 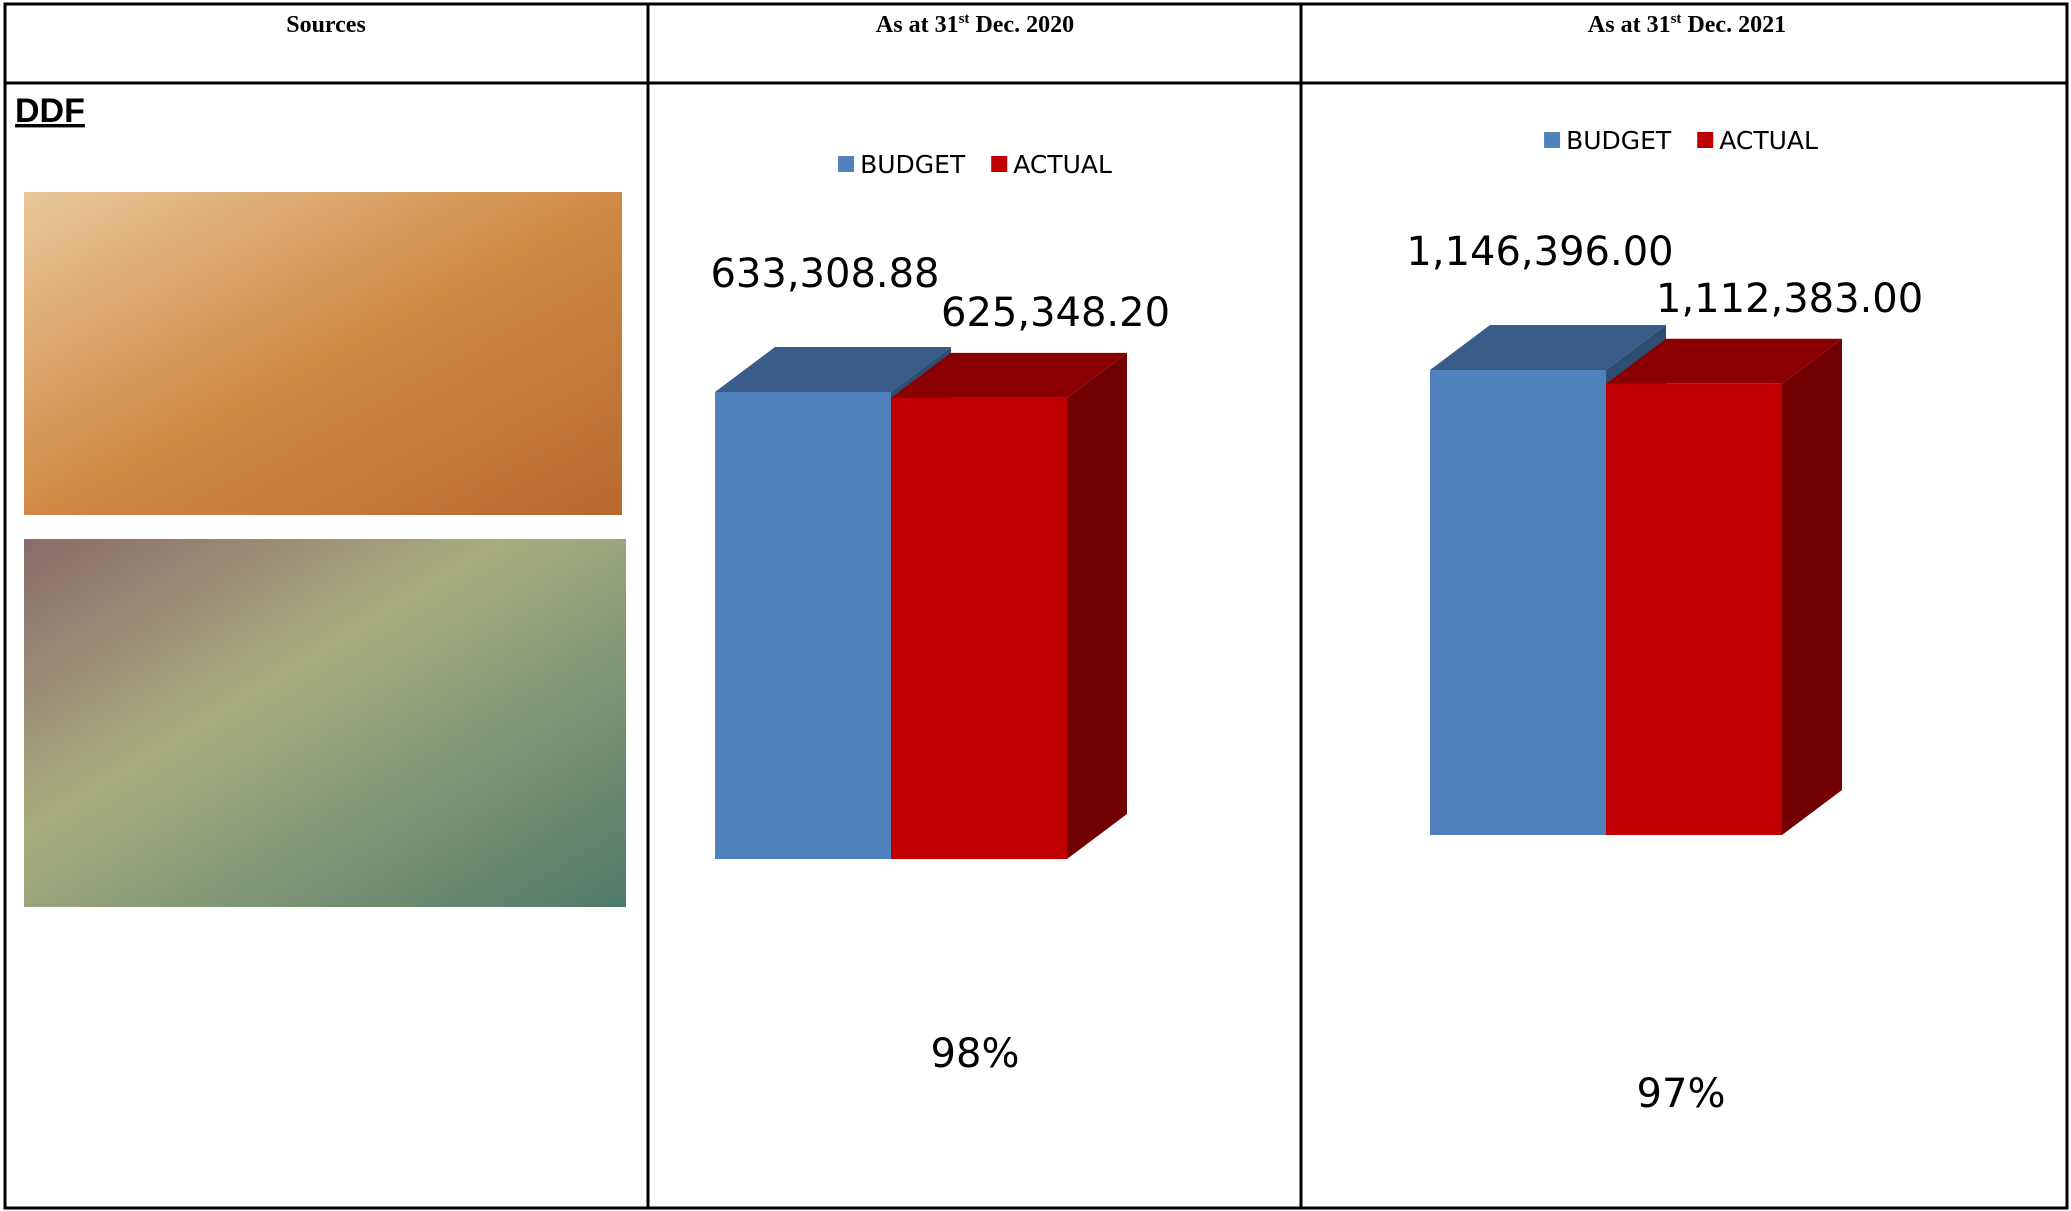 I want to click on percentage-annotation: 97%, so click(x=1681, y=1094).